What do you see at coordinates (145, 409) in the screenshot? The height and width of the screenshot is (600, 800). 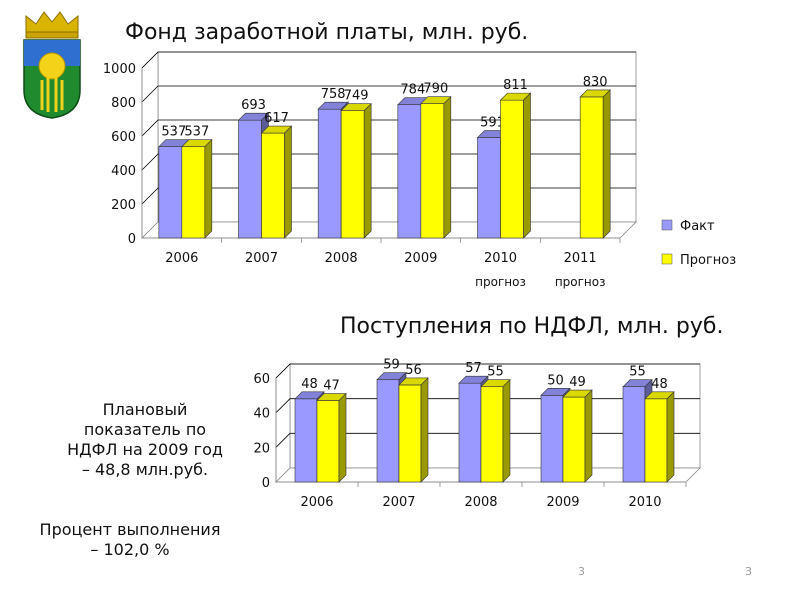 I see `plan-note-line: Плановый` at bounding box center [145, 409].